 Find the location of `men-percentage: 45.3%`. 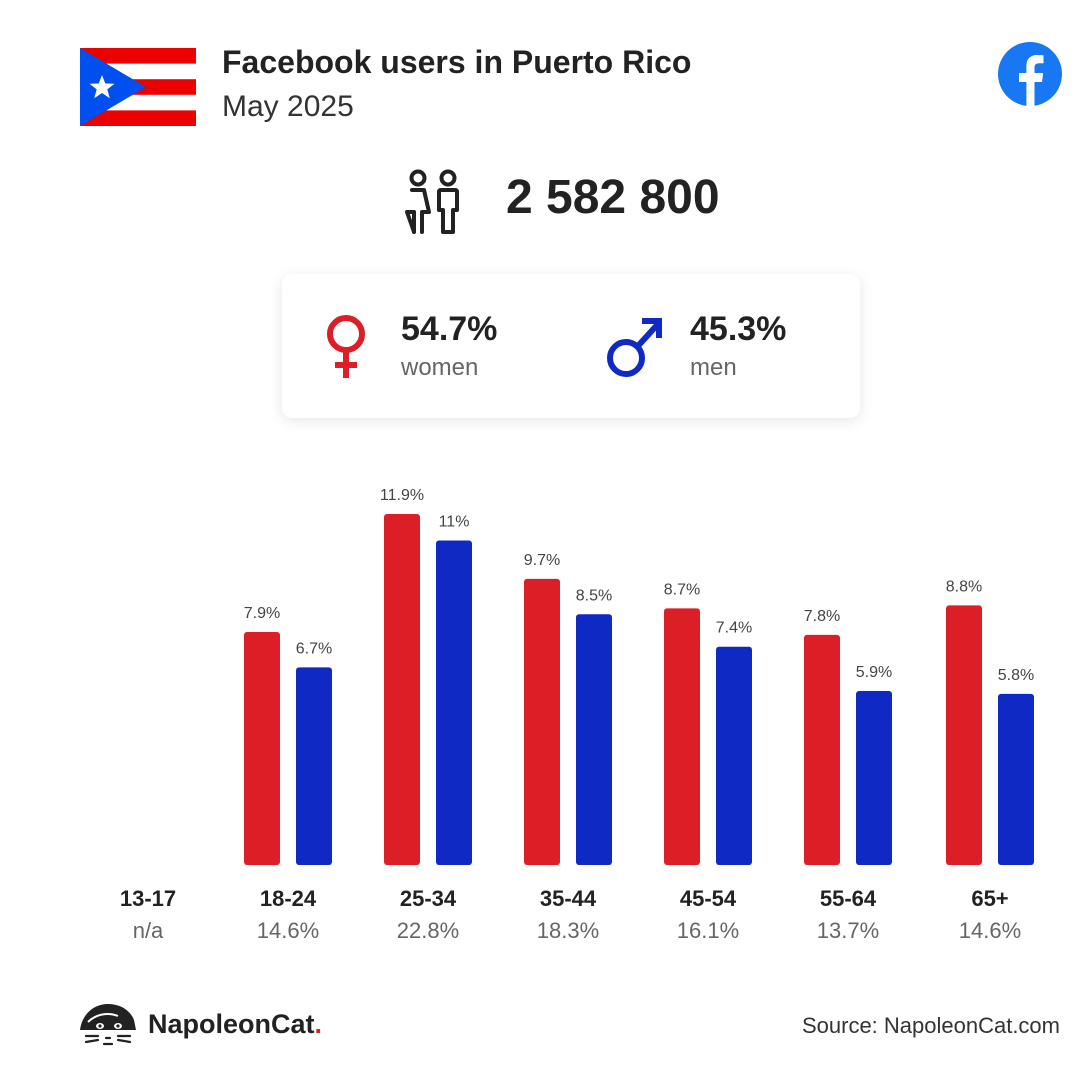

men-percentage: 45.3% is located at coordinates (738, 329).